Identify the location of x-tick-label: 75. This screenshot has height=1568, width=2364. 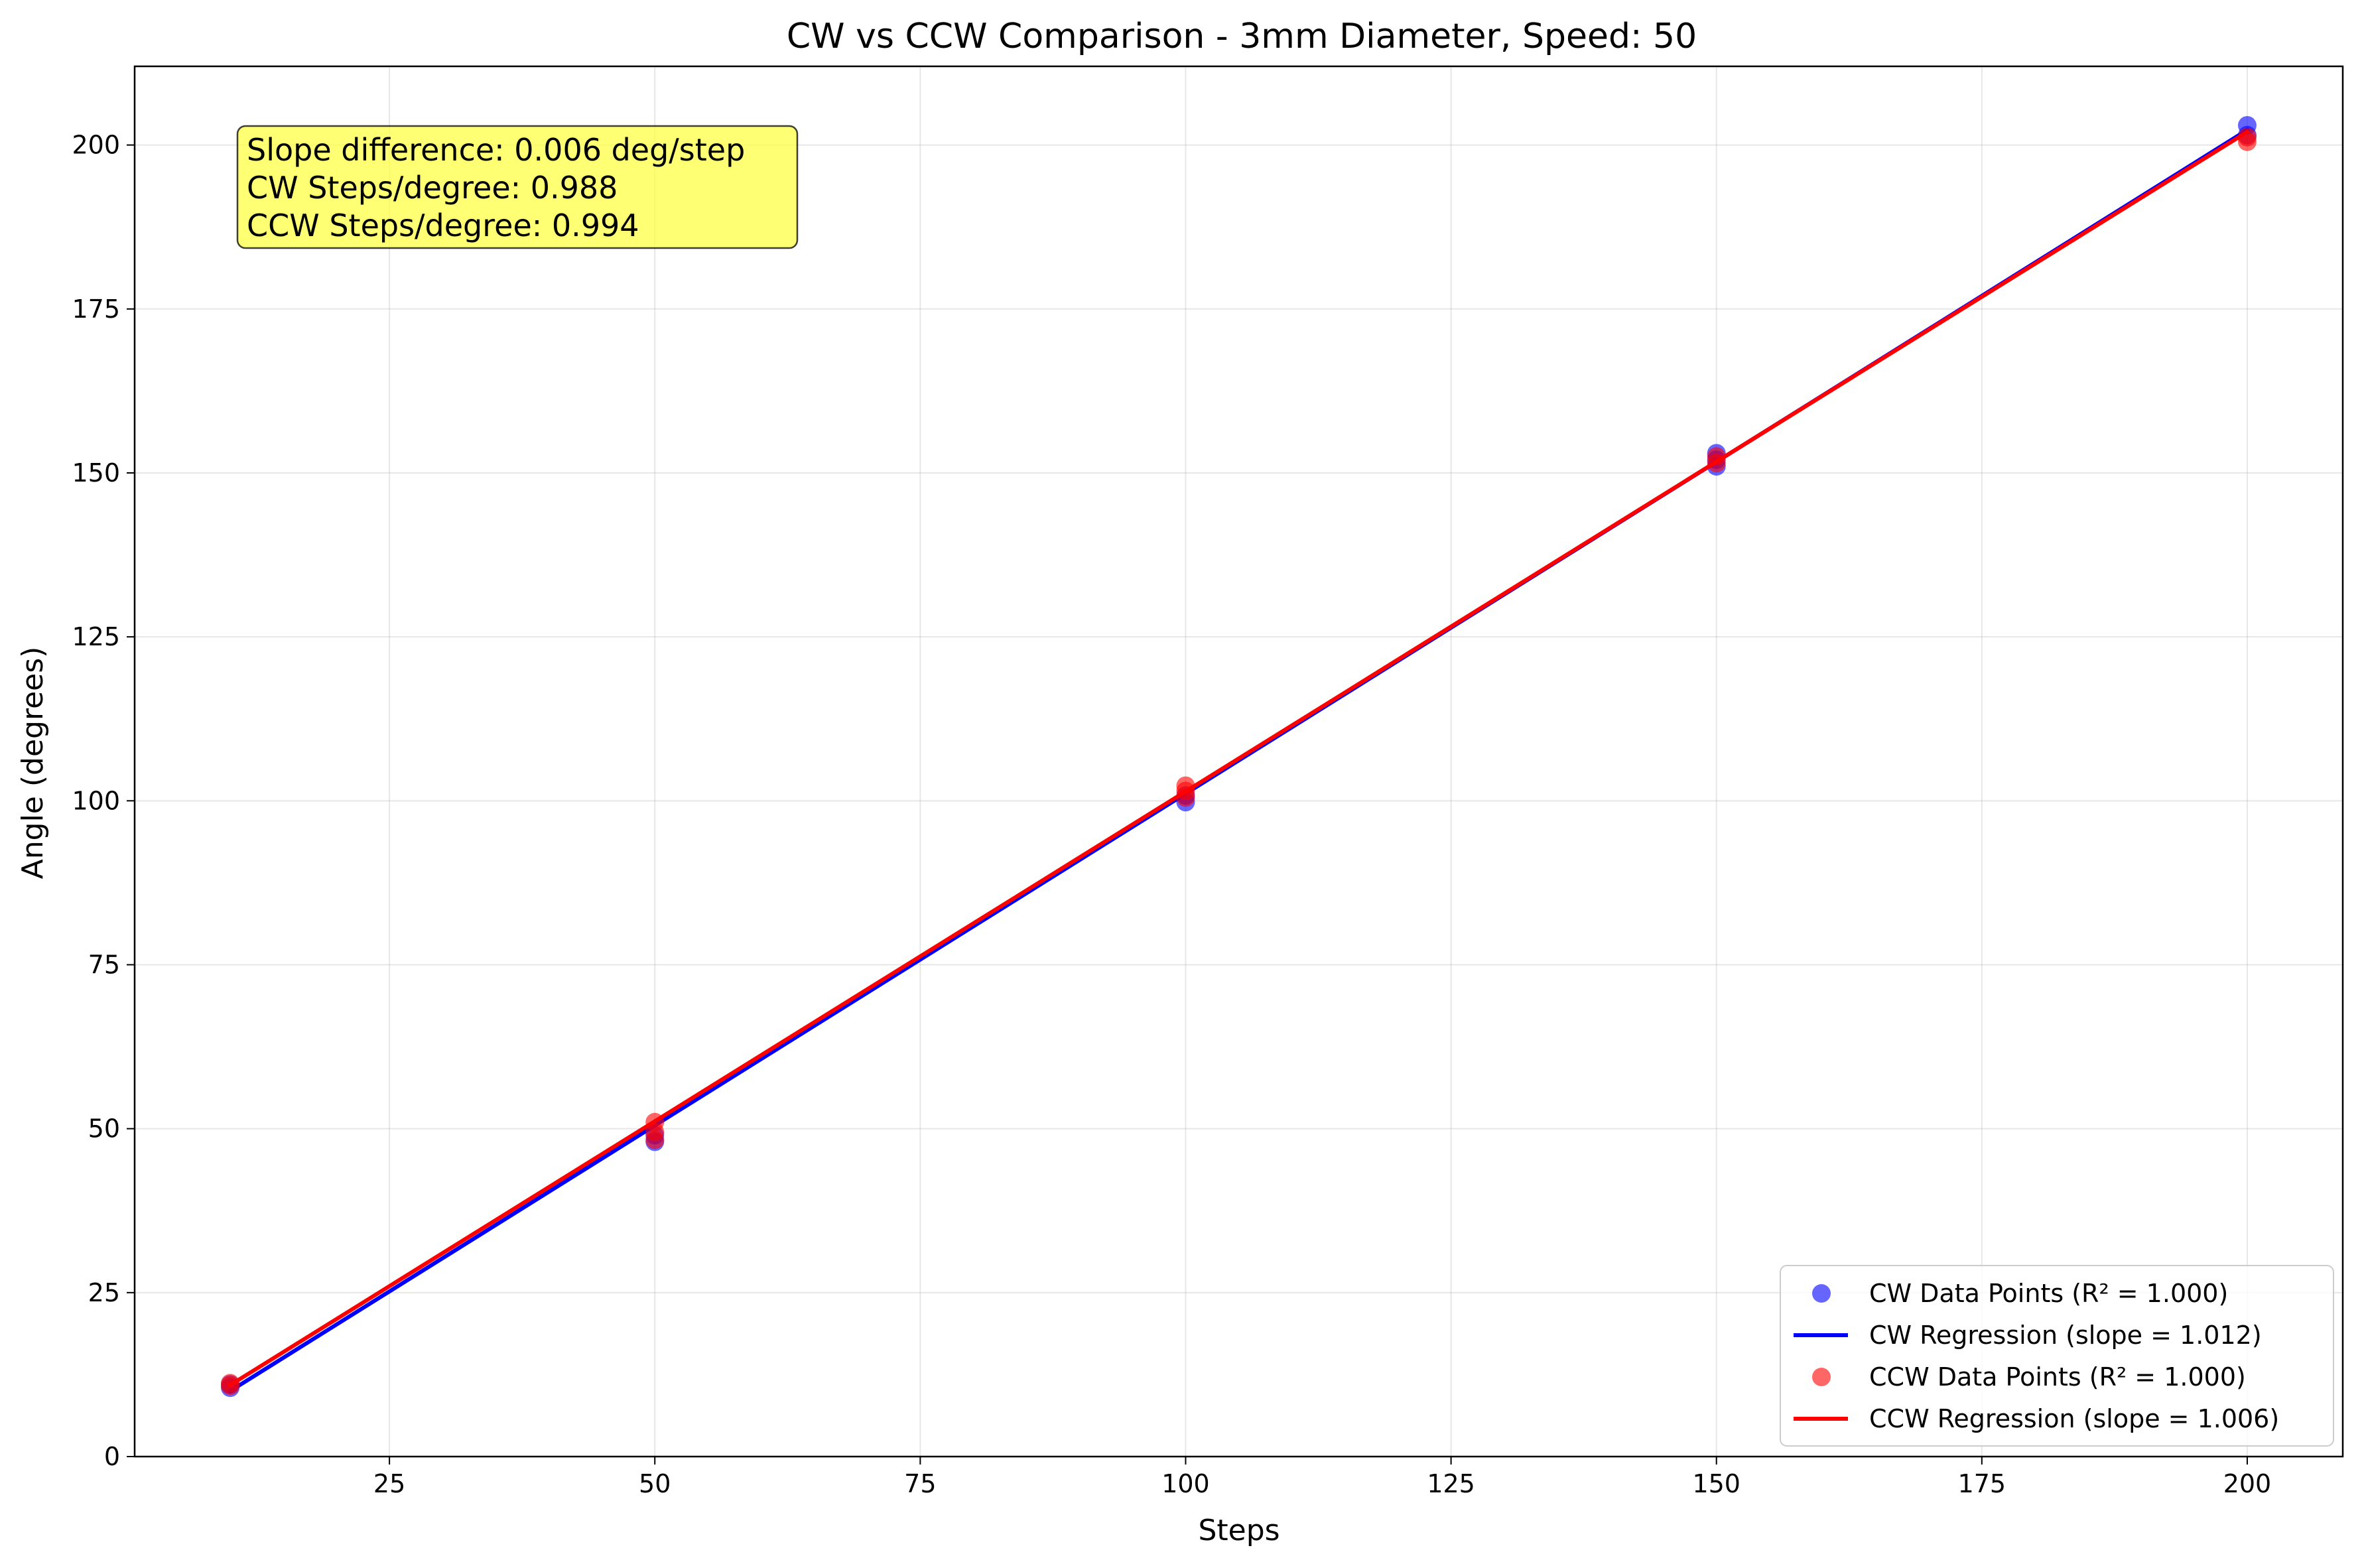
(920, 1483).